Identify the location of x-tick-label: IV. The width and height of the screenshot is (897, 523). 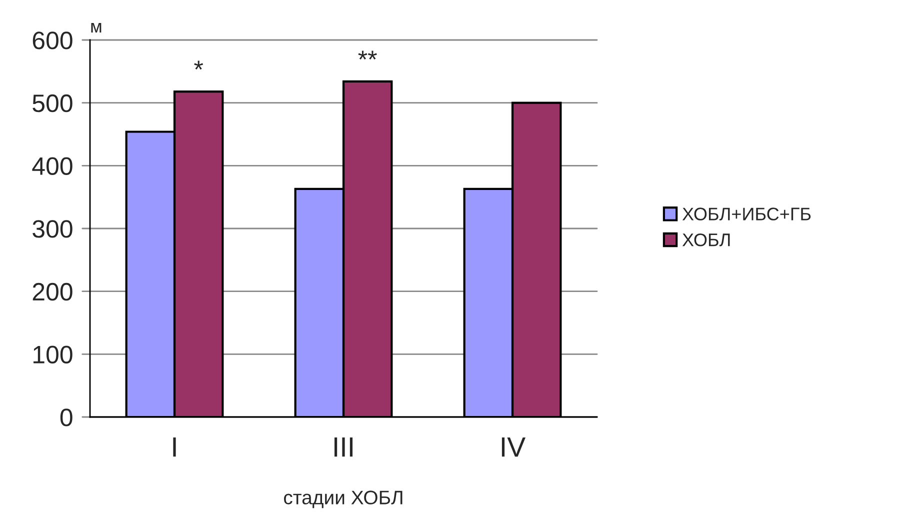
(514, 447).